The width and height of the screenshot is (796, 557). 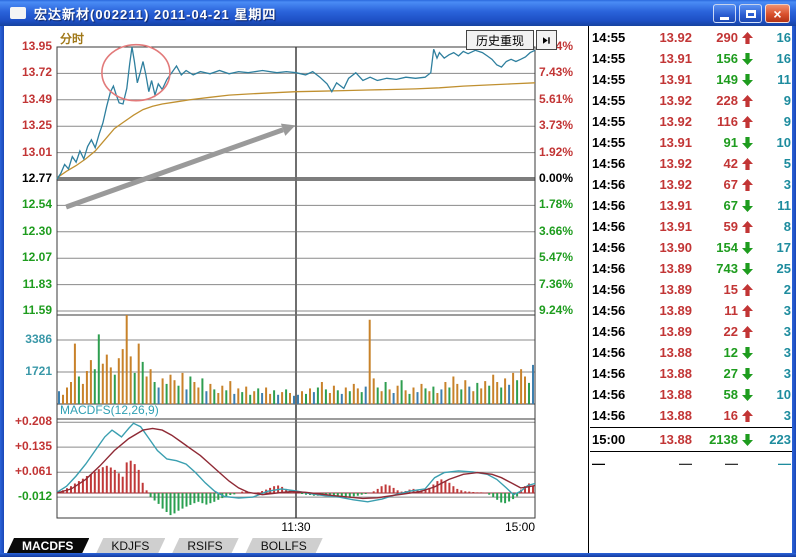 I want to click on trade-row: 14:56 13.89 743 25, so click(x=692, y=268).